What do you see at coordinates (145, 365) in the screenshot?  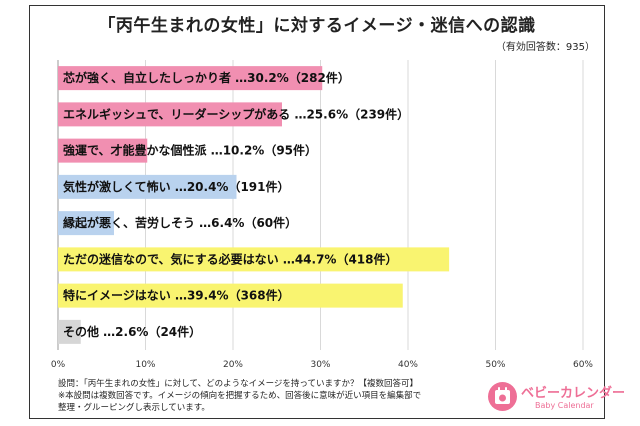 I see `x-tick-label: 10%` at bounding box center [145, 365].